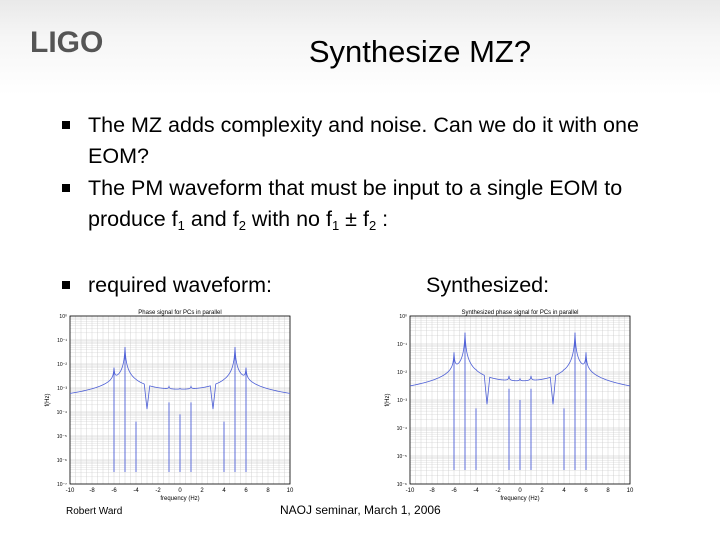  I want to click on bullet-item: required waveform:, so click(233, 285).